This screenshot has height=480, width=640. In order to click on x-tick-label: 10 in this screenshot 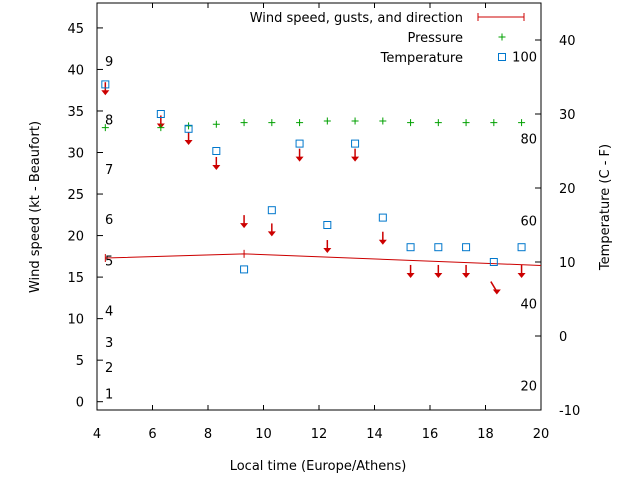, I will do `click(263, 434)`.